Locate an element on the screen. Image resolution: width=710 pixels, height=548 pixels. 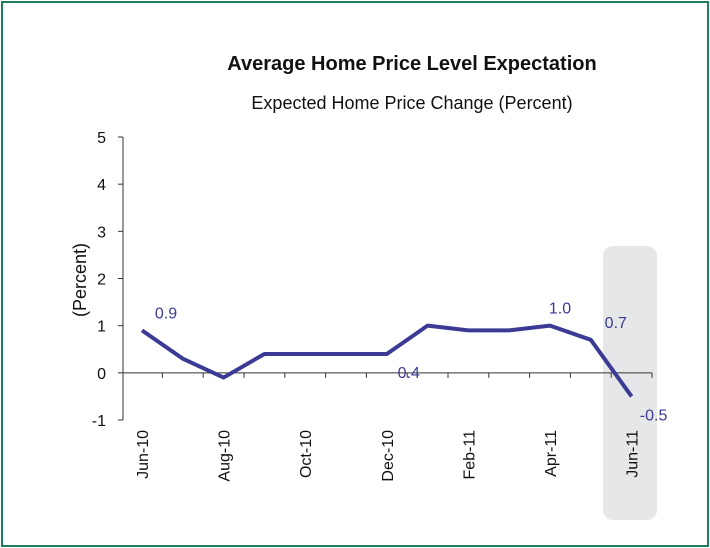
data-label: -0.5 is located at coordinates (654, 415).